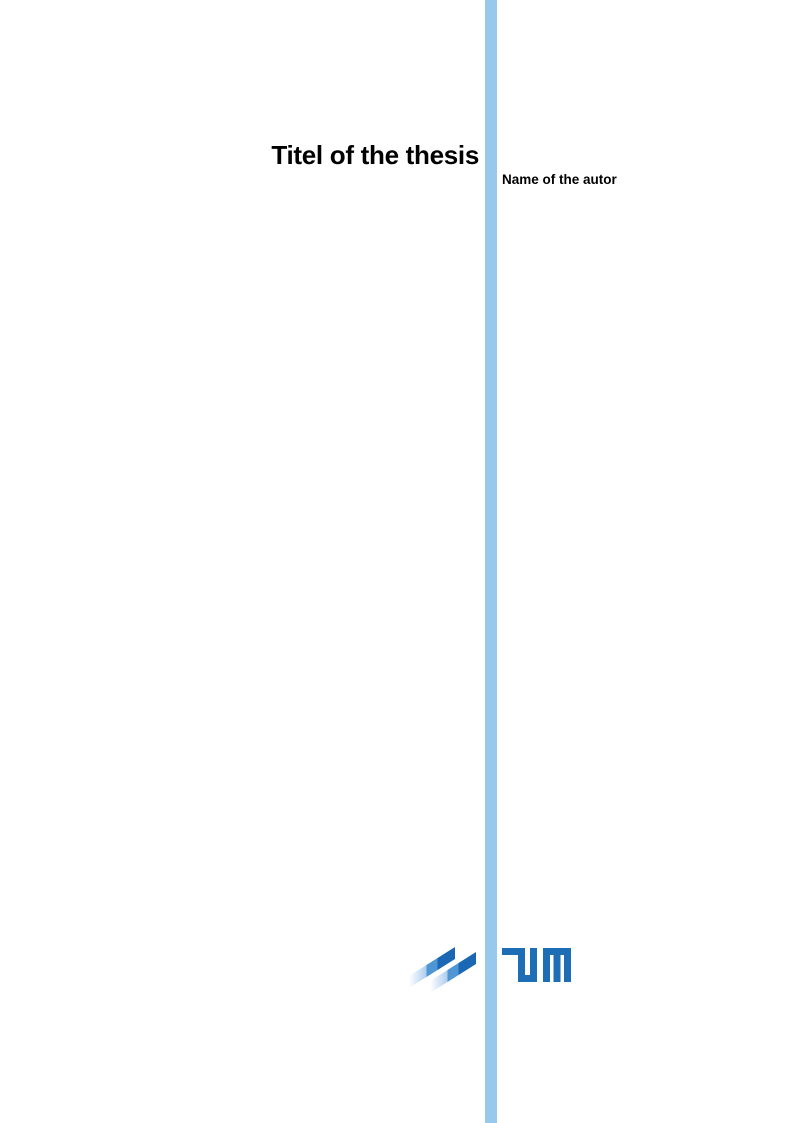 The image size is (794, 1123). What do you see at coordinates (527, 978) in the screenshot?
I see `tum-logo-u-bottom` at bounding box center [527, 978].